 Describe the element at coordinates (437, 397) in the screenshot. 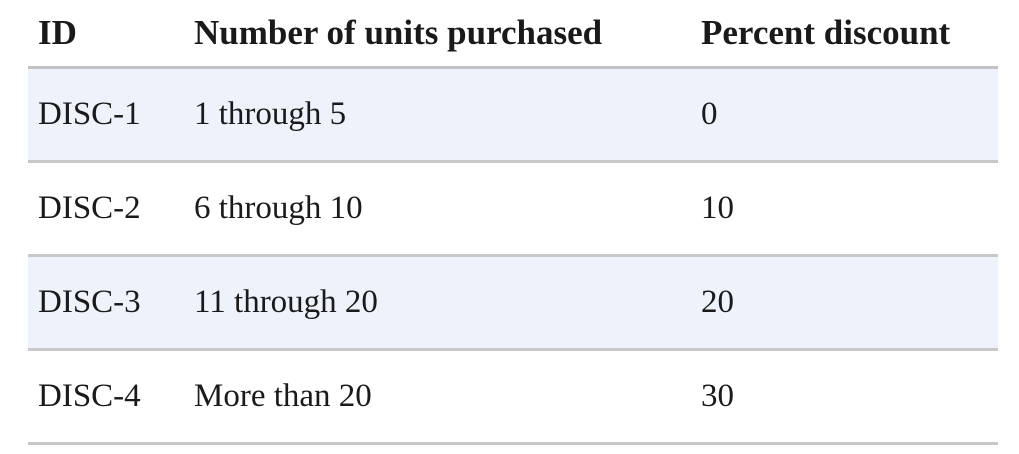

I see `cell-units: More than 20` at that location.